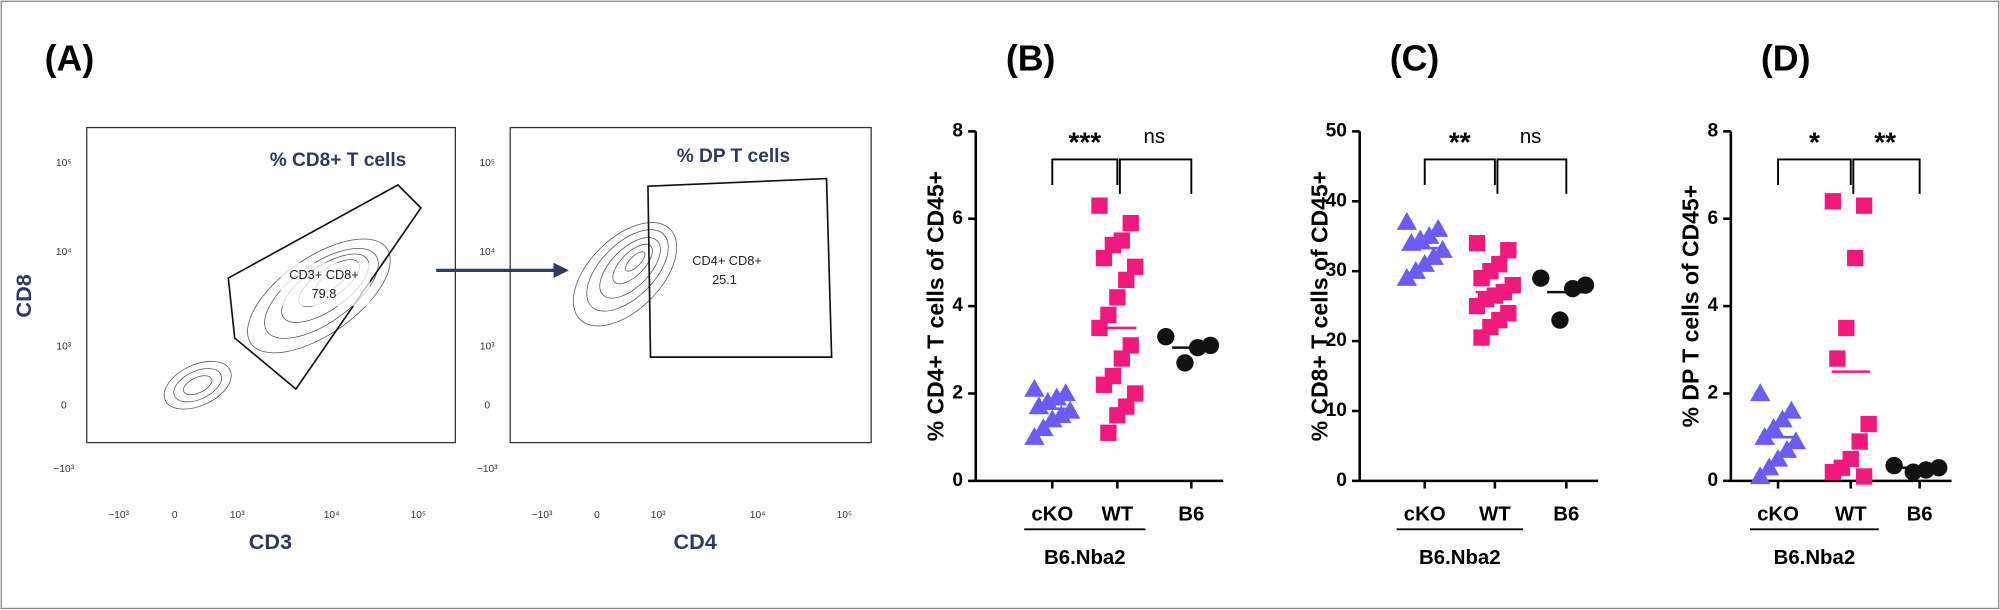 Image resolution: width=2000 pixels, height=610 pixels. What do you see at coordinates (1691, 306) in the screenshot?
I see `y-axis-label: % DP T cells of CD45+` at bounding box center [1691, 306].